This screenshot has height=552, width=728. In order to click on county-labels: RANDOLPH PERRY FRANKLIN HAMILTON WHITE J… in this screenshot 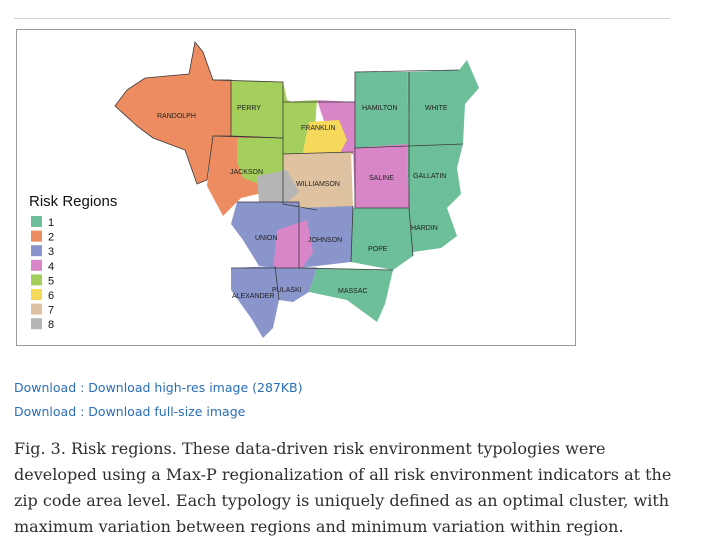, I will do `click(302, 202)`.